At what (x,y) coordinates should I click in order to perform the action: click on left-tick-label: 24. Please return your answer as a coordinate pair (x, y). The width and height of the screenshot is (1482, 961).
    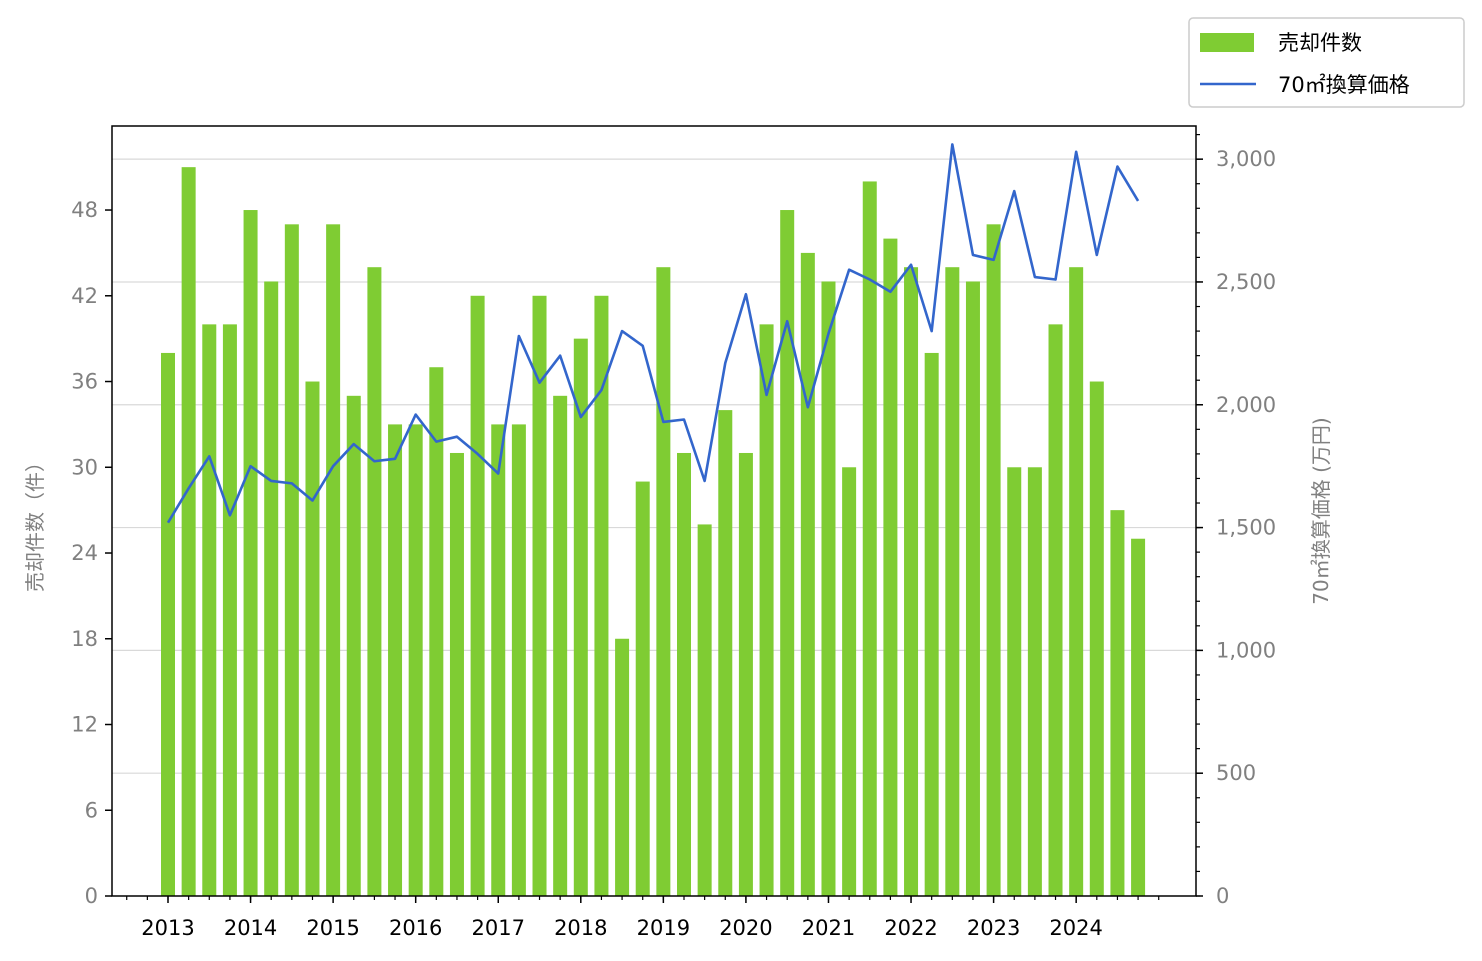
    Looking at the image, I should click on (84, 553).